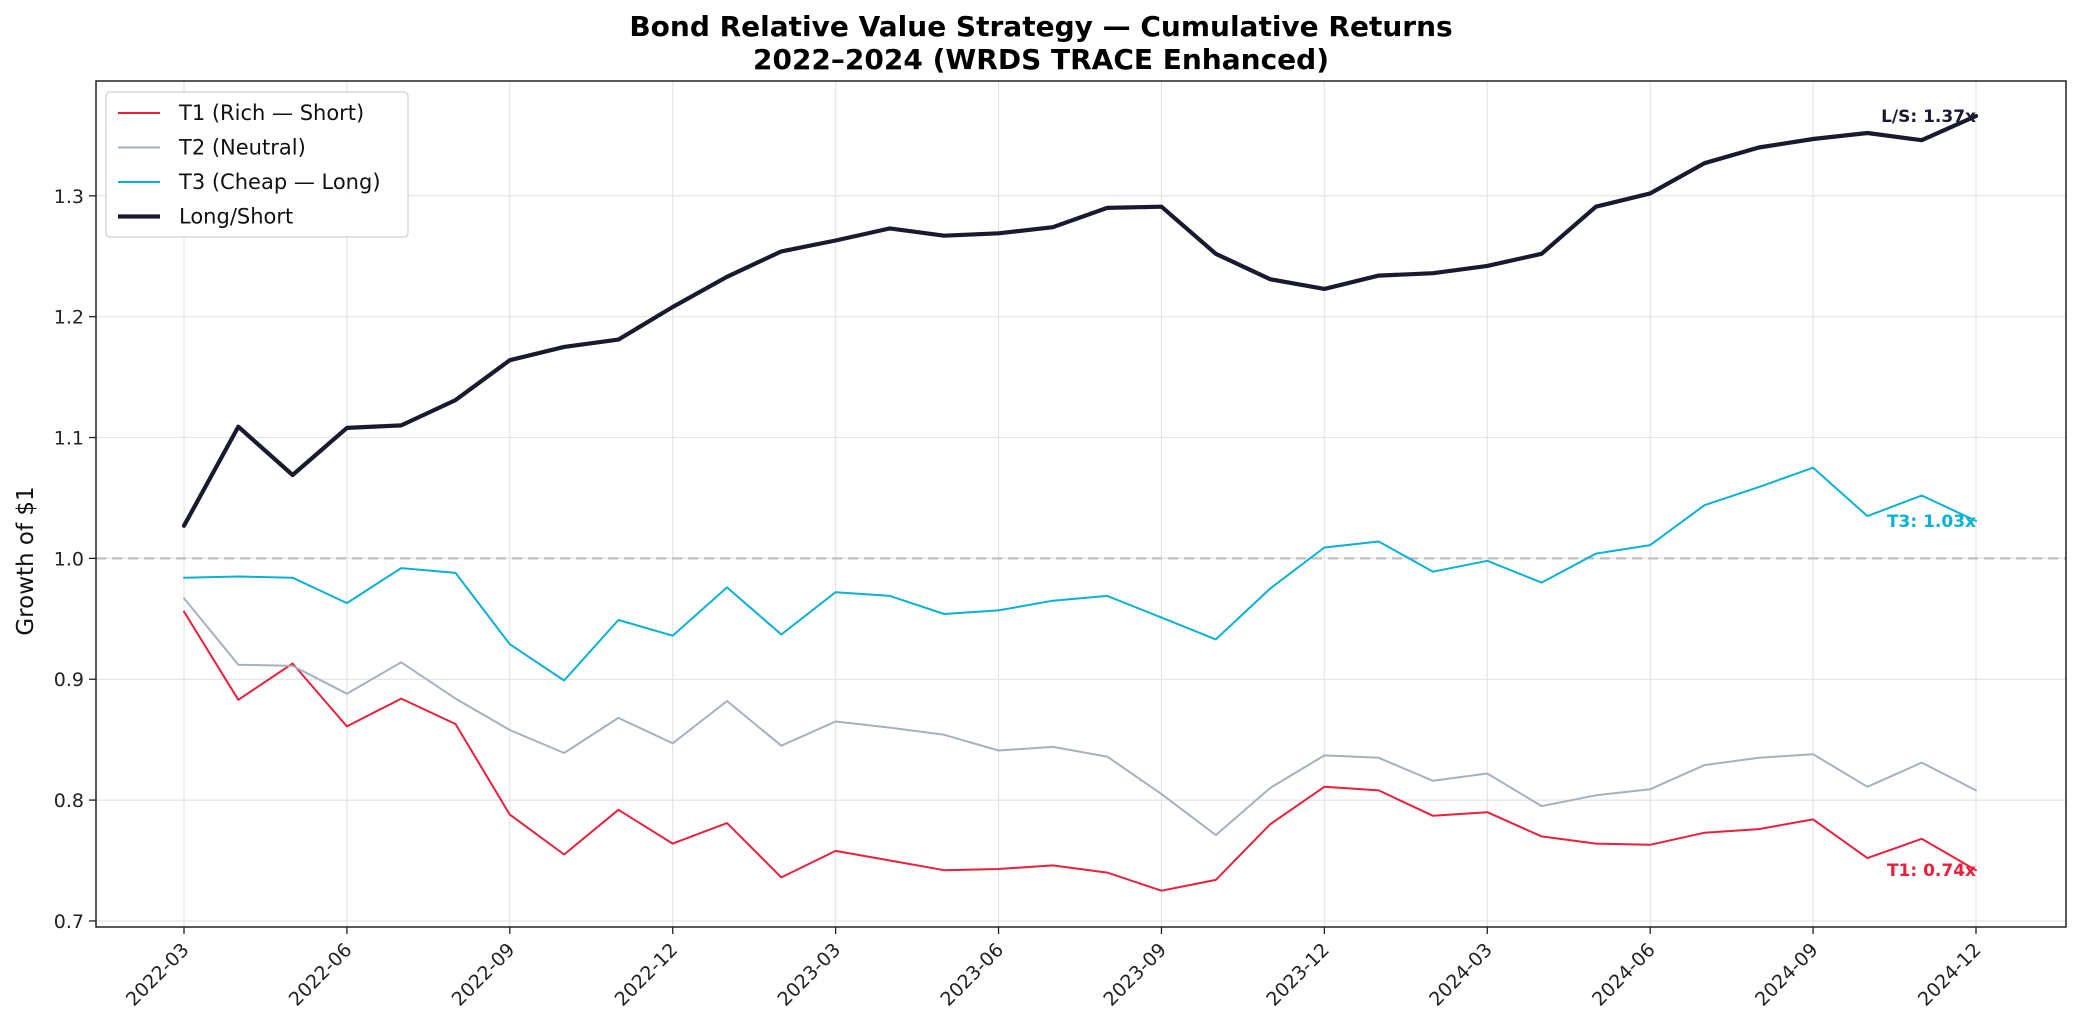 This screenshot has height=1033, width=2082. Describe the element at coordinates (69, 801) in the screenshot. I see `y-tick-label: 0.8` at that location.